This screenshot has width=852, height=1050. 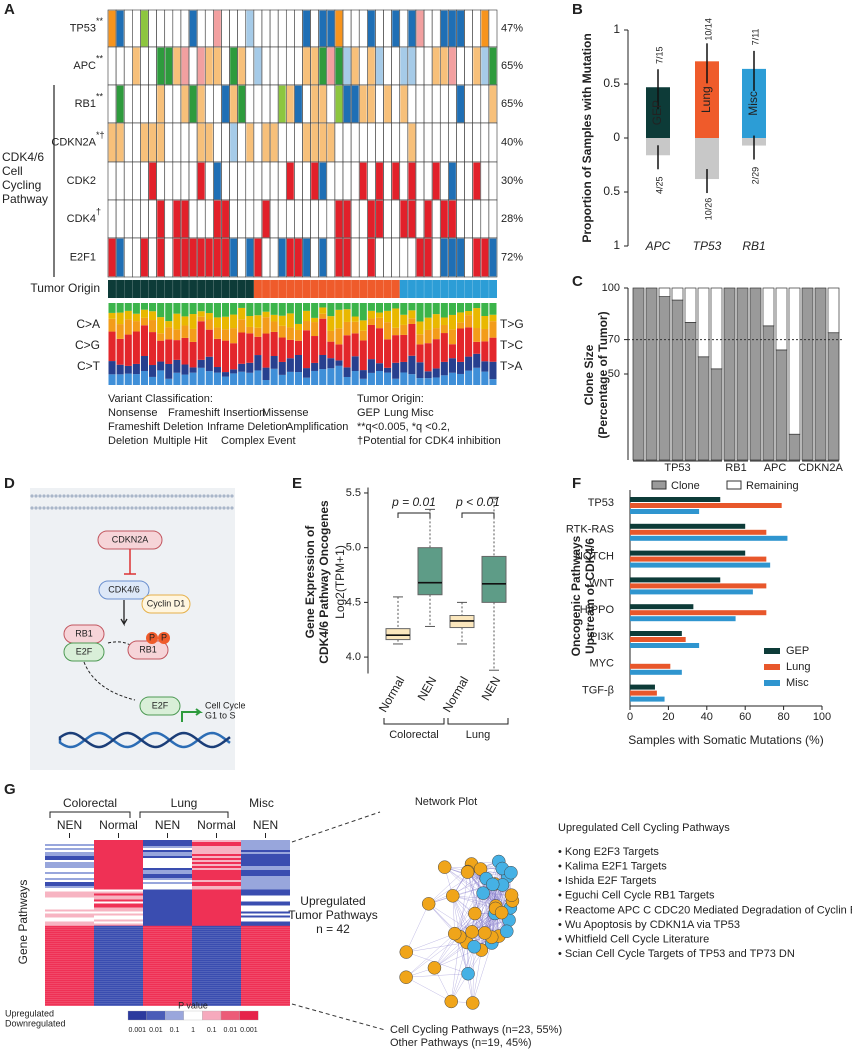 I want to click on node-label: RB1, so click(x=148, y=649).